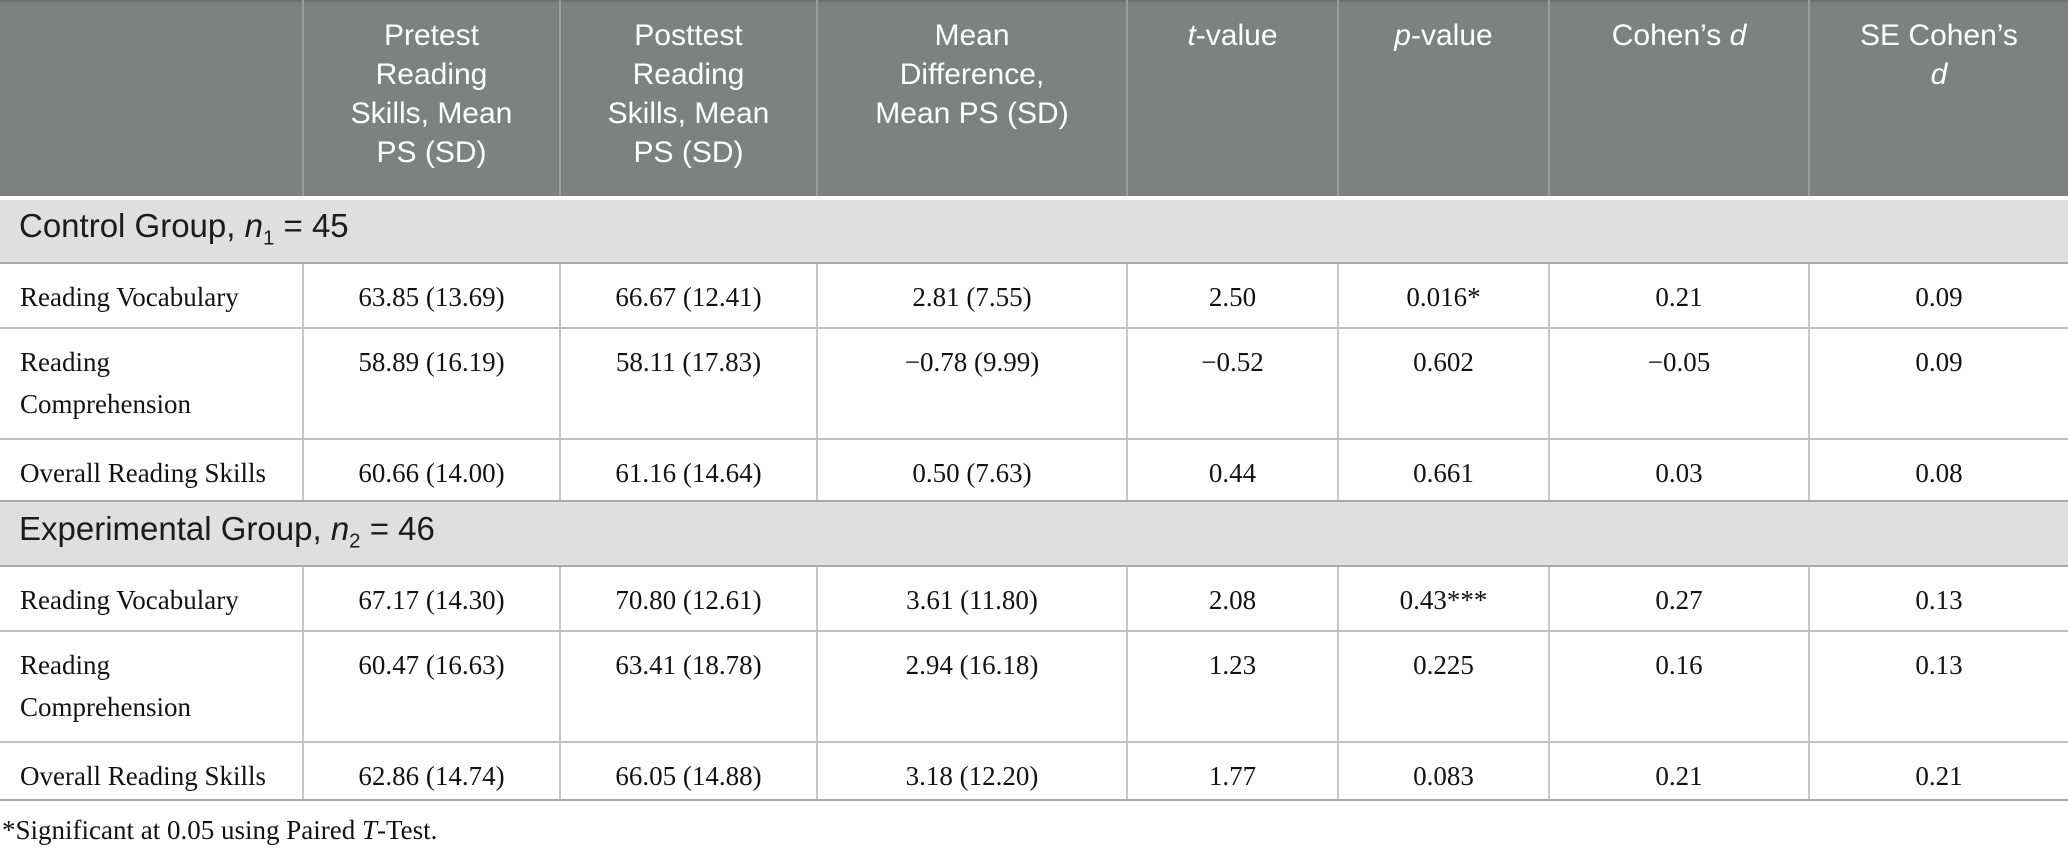  I want to click on cell-p-value: 0.225, so click(1443, 687).